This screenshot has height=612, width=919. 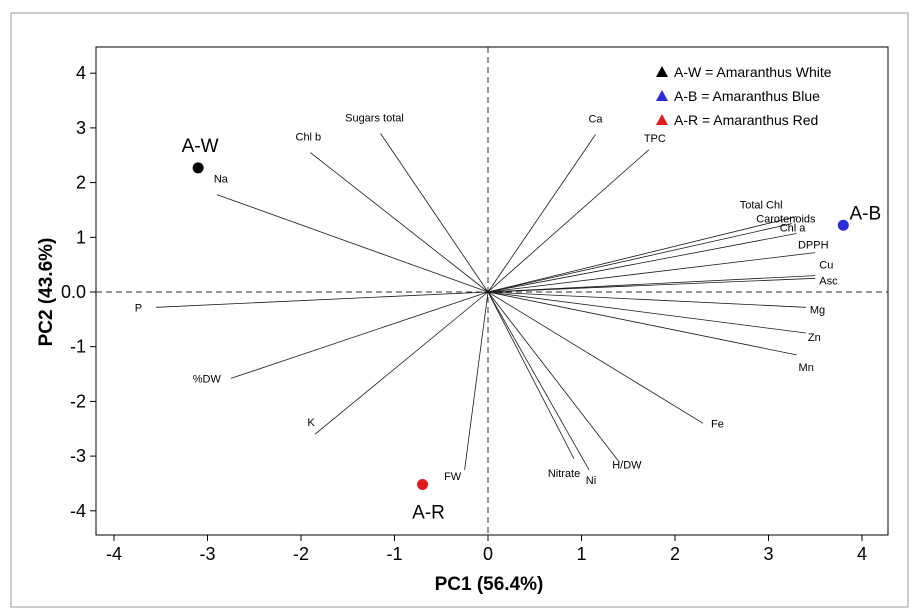 What do you see at coordinates (595, 119) in the screenshot?
I see `loading-label-ca: Ca` at bounding box center [595, 119].